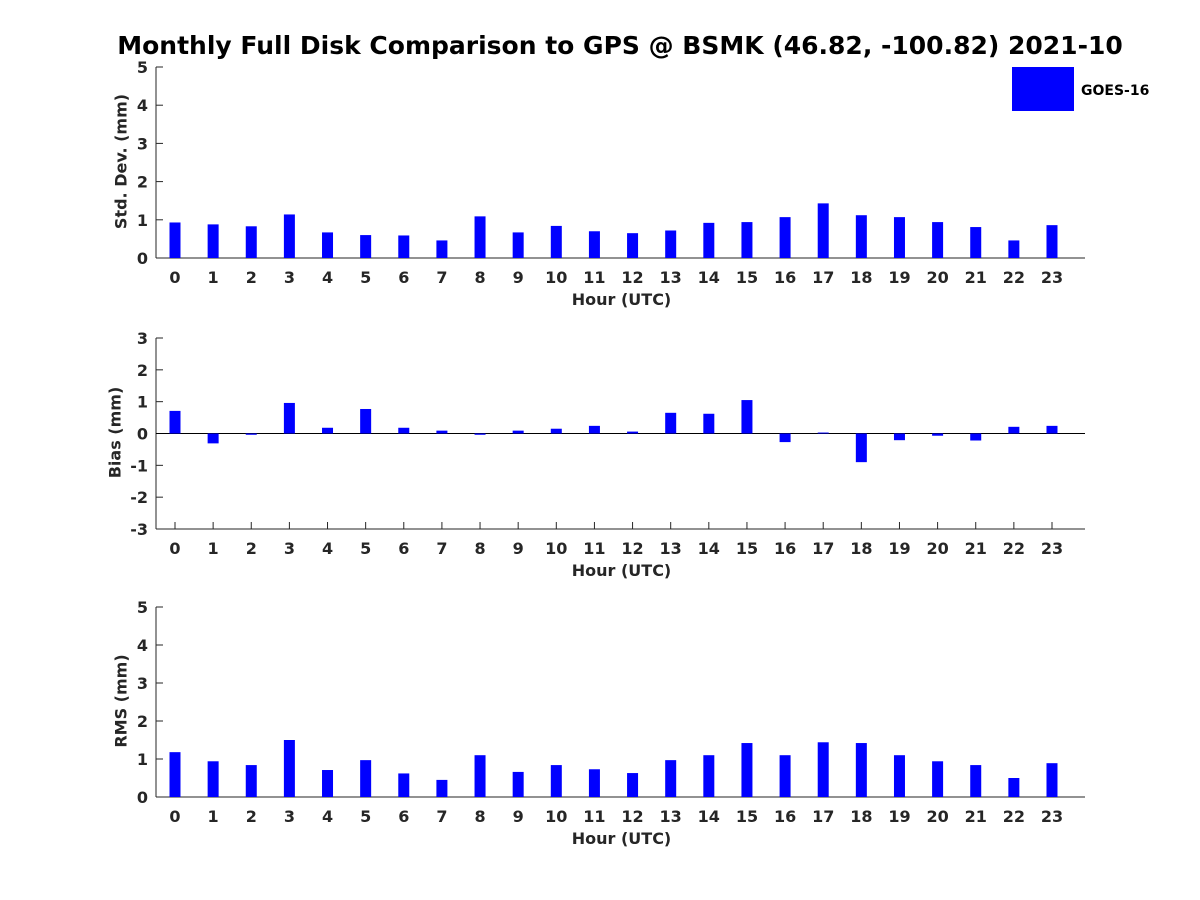 The width and height of the screenshot is (1200, 900). I want to click on x-tick-label: 8, so click(479, 277).